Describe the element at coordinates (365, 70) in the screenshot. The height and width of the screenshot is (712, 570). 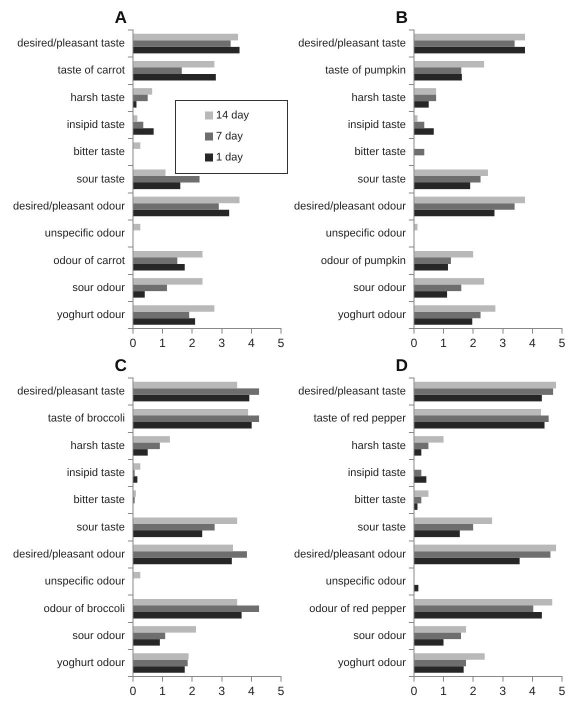
I see `y-tick-label: taste of pumpkin` at that location.